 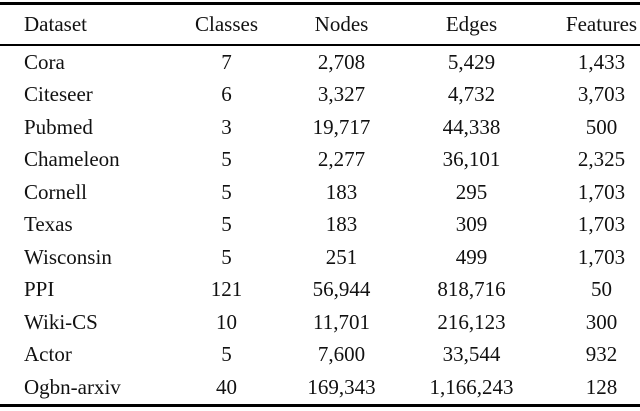 I want to click on nodes-value-cell: 7,600, so click(x=341, y=354).